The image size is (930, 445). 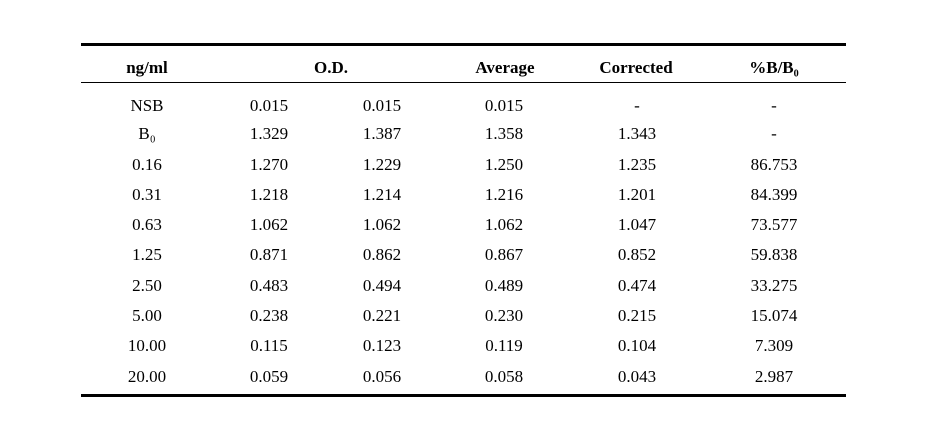 I want to click on table-row: 0.31 1.218 1.214 1.216 1.201 84.399, so click(x=463, y=195).